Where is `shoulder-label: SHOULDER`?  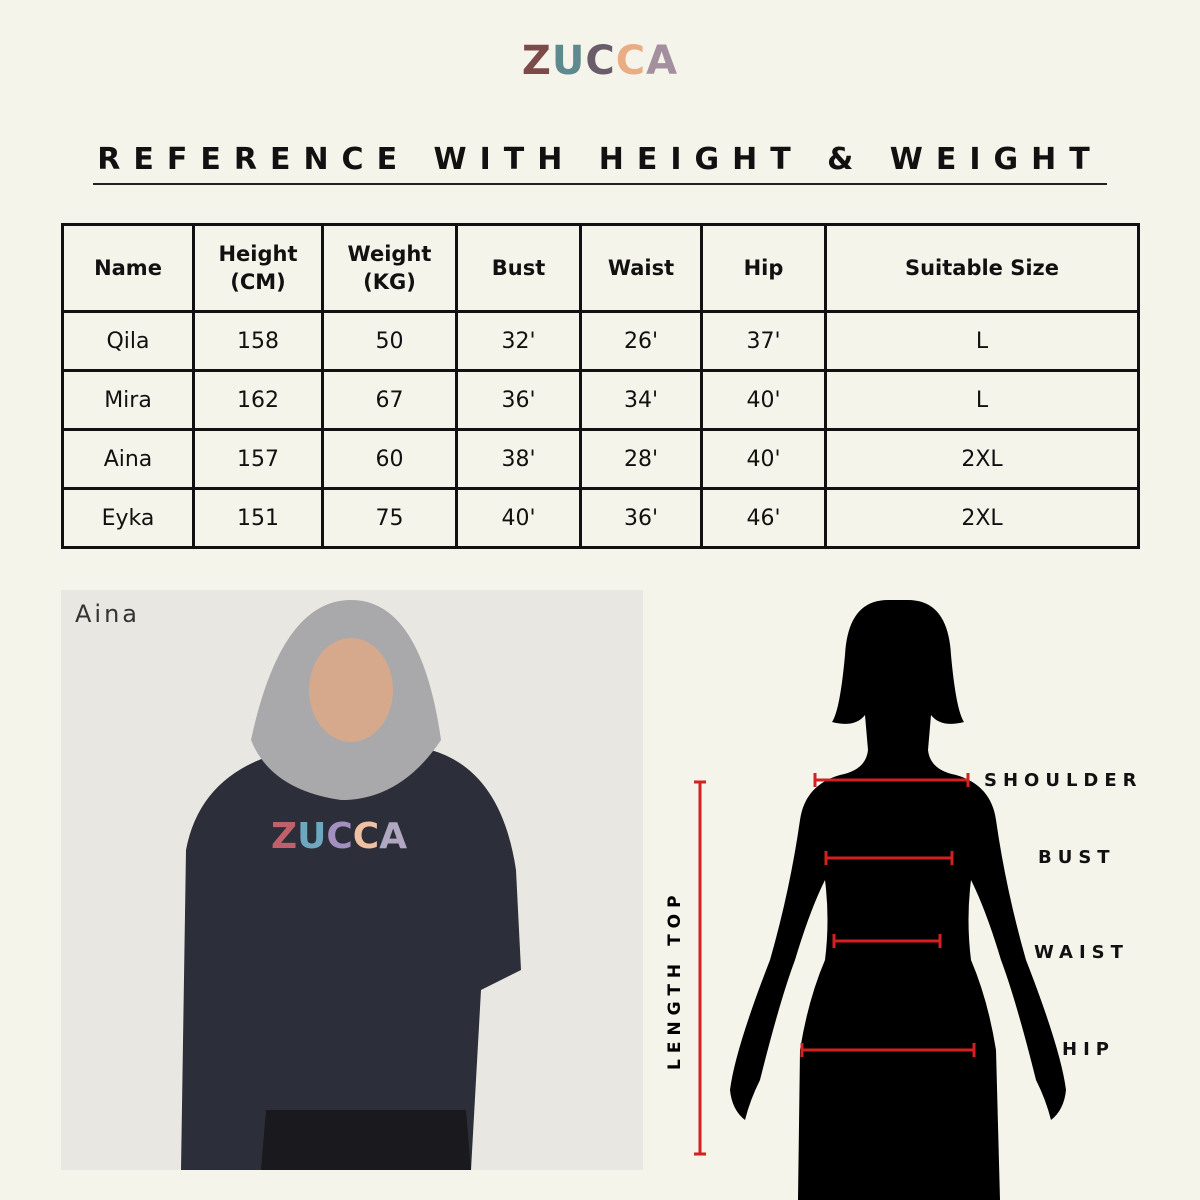 shoulder-label: SHOULDER is located at coordinates (1063, 780).